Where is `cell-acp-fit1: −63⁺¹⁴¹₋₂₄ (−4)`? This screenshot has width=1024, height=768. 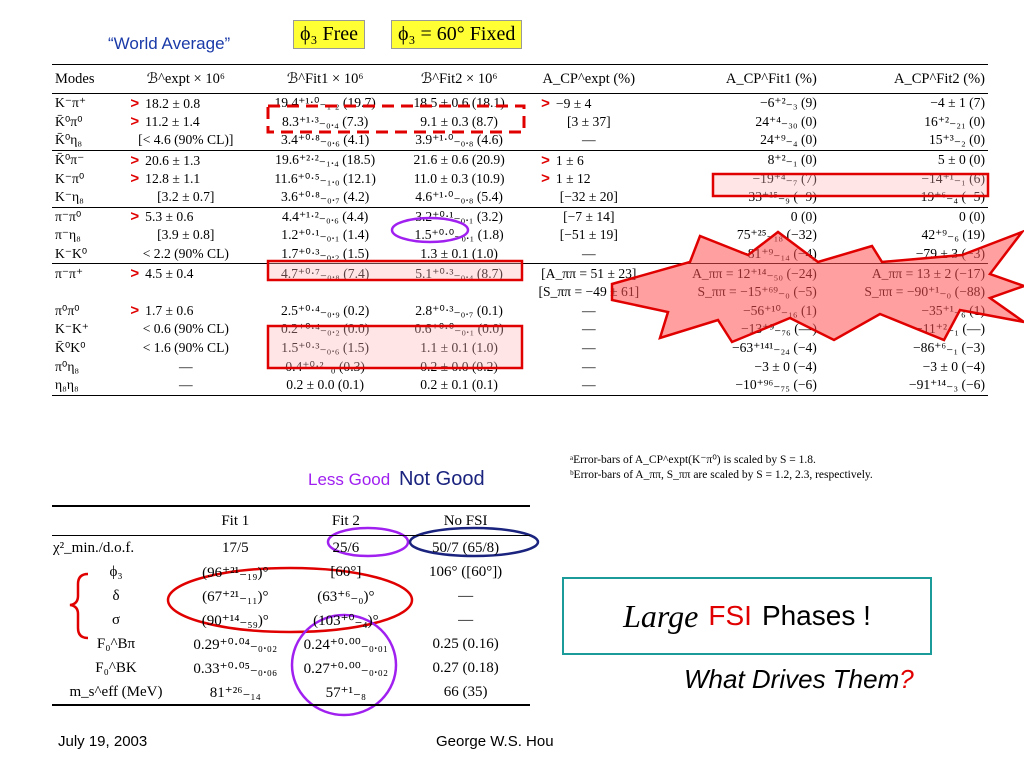
cell-acp-fit1: −63⁺¹⁴¹₋₂₄ (−4) is located at coordinates (736, 348).